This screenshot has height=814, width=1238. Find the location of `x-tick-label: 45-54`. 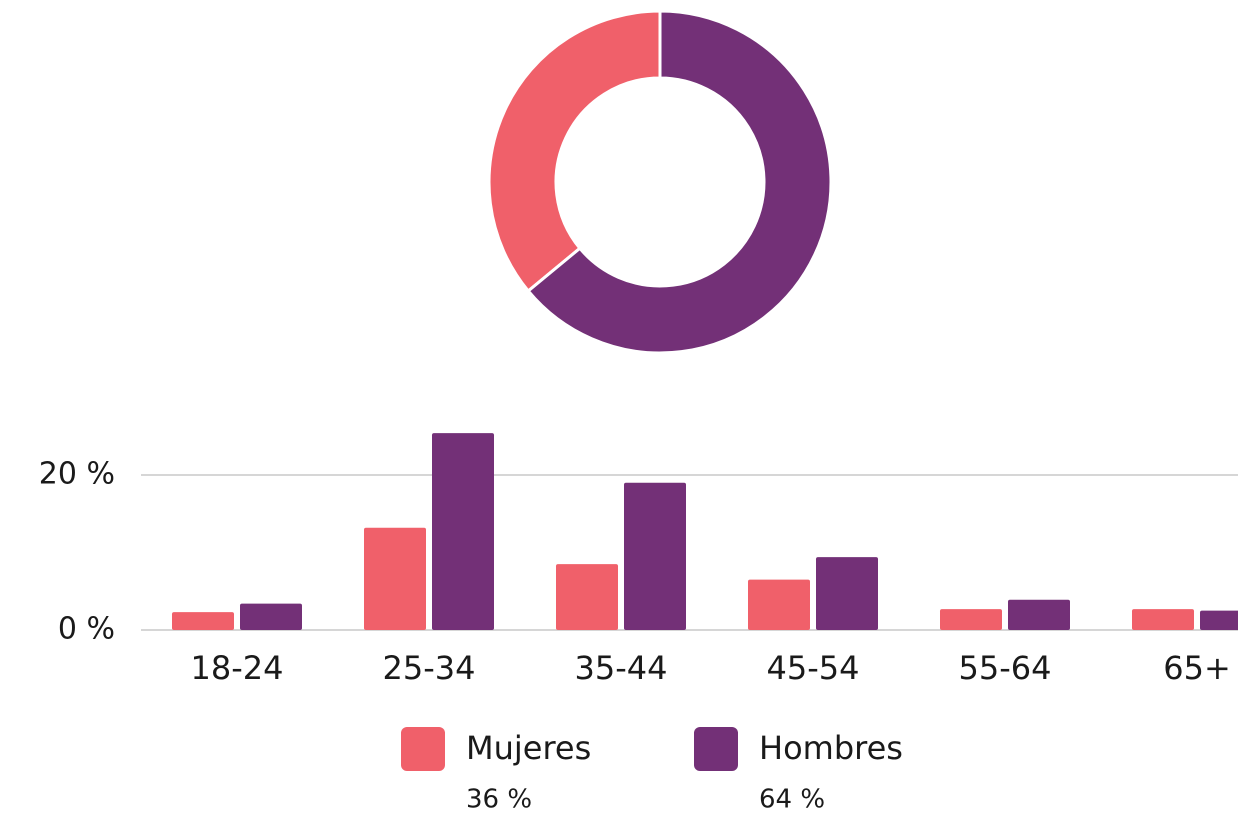

x-tick-label: 45-54 is located at coordinates (813, 668).